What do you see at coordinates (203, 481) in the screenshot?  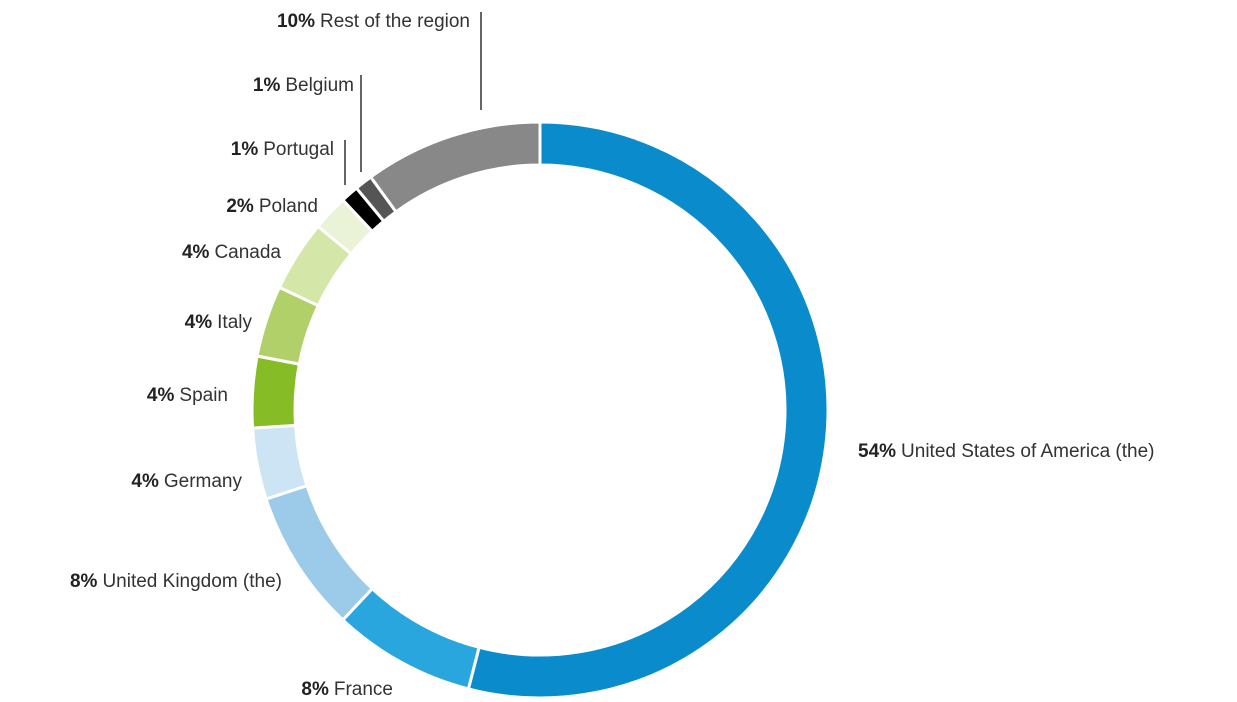 I see `slice-name: Germany` at bounding box center [203, 481].